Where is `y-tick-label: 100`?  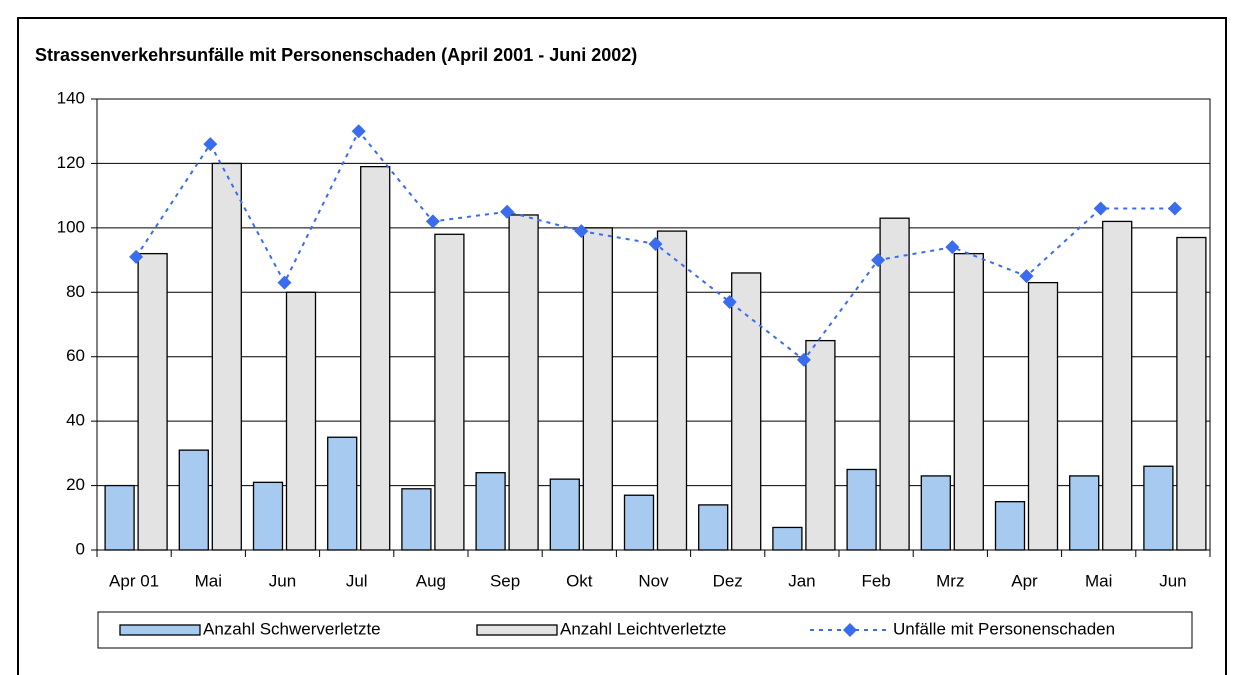
y-tick-label: 100 is located at coordinates (71, 226).